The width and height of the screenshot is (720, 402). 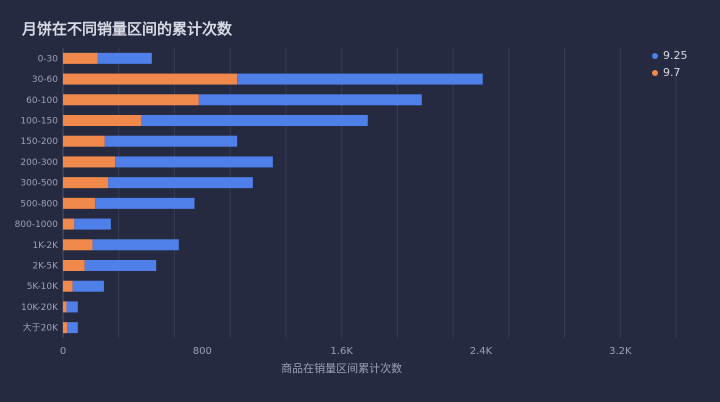 What do you see at coordinates (37, 225) in the screenshot?
I see `y-tick-label: 800-1000` at bounding box center [37, 225].